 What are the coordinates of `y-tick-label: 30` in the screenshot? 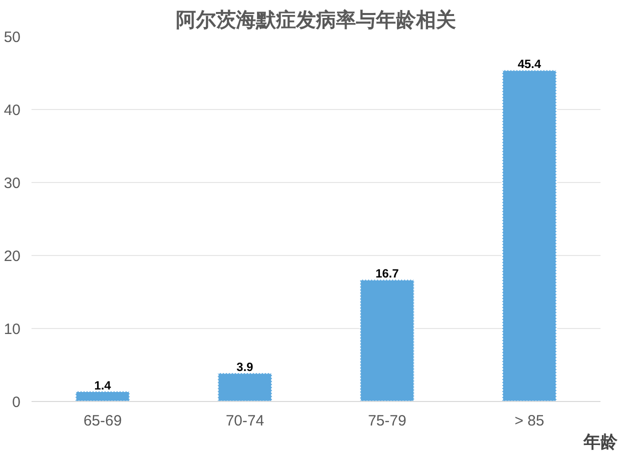 It's located at (12, 183).